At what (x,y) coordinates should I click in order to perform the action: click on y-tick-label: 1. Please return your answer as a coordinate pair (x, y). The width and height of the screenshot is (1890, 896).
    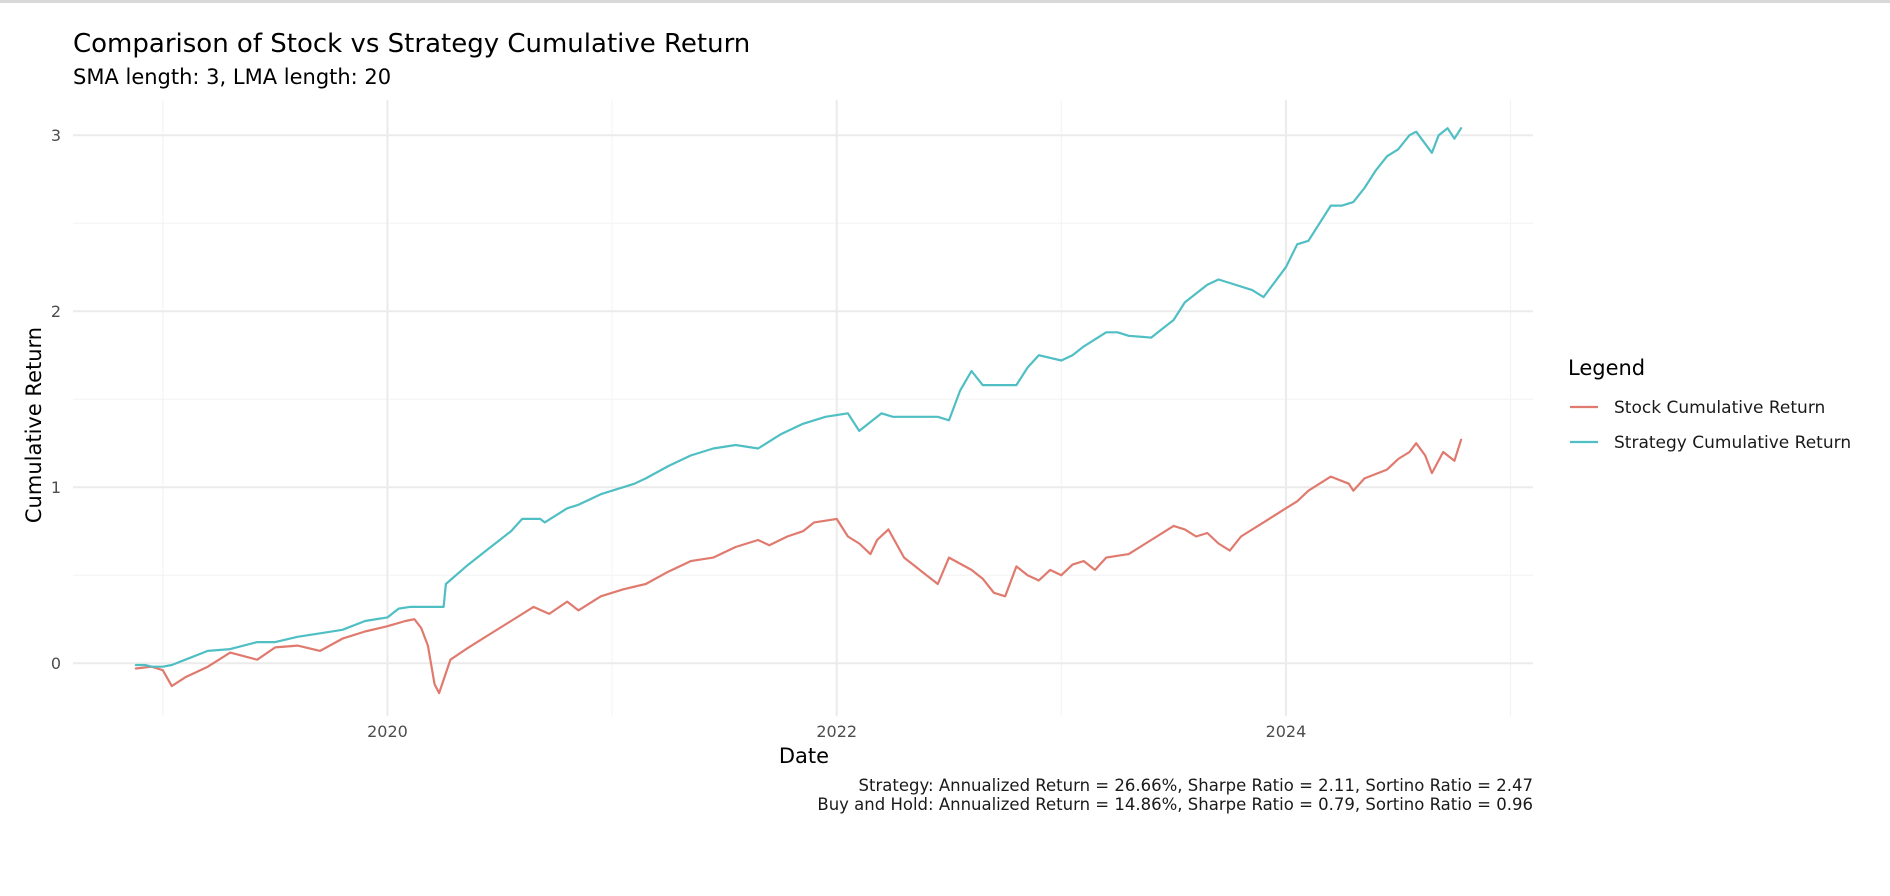
    Looking at the image, I should click on (56, 487).